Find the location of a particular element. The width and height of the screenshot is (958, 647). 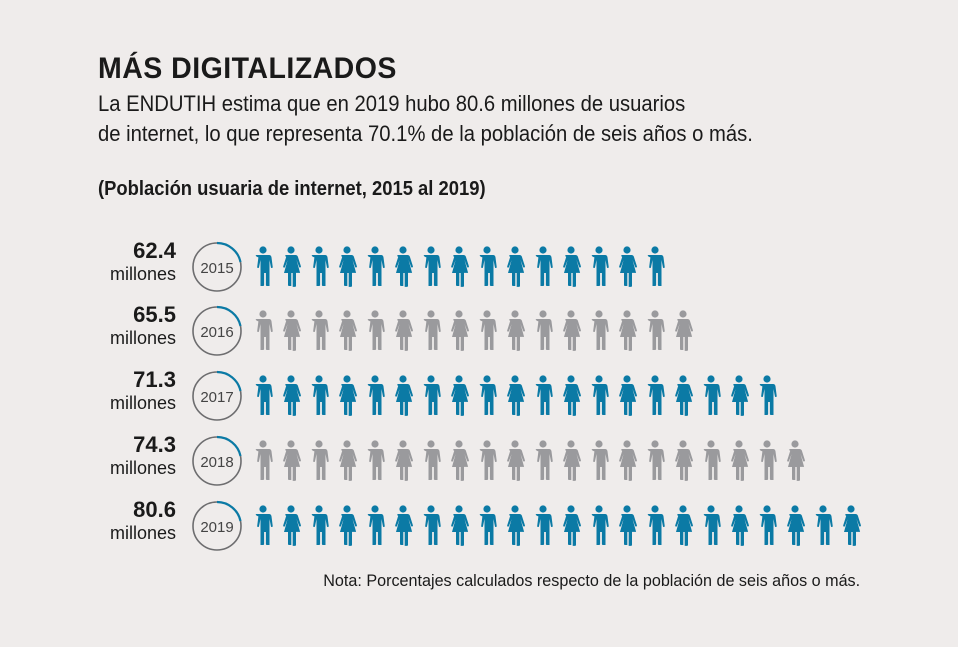

value-label: 65.5 millones is located at coordinates (143, 326).